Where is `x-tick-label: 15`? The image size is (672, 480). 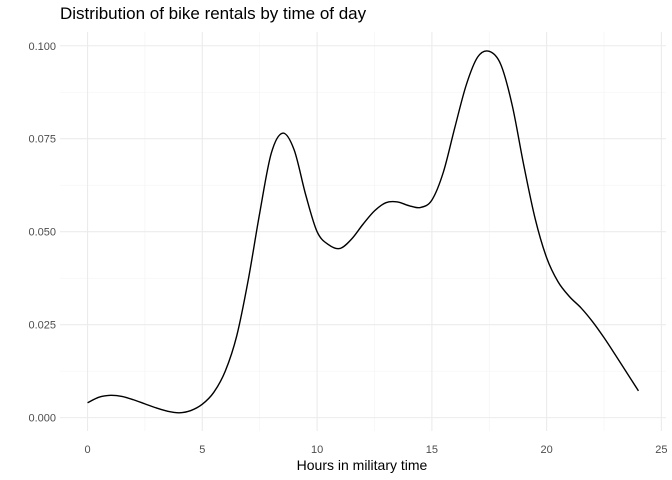 x-tick-label: 15 is located at coordinates (432, 450).